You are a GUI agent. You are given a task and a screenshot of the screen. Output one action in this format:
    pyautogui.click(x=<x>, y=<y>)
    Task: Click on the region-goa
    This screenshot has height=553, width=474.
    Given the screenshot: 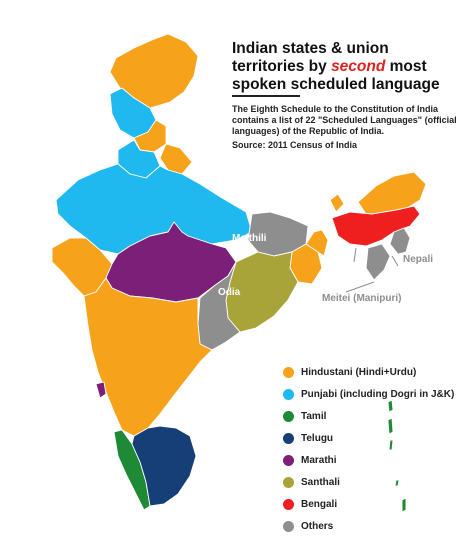 What is the action you would take?
    pyautogui.click(x=101, y=390)
    